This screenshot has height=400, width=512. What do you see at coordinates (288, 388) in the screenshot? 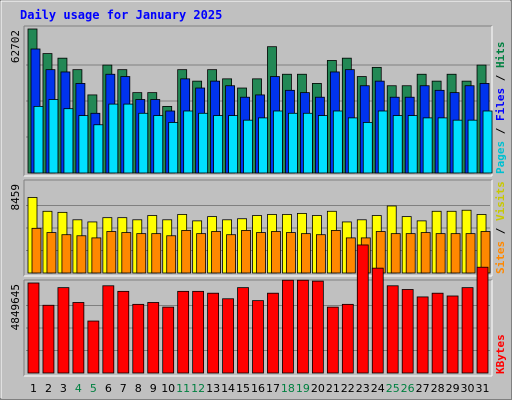
I see `x-tick-label-day-18: 18` at bounding box center [288, 388].